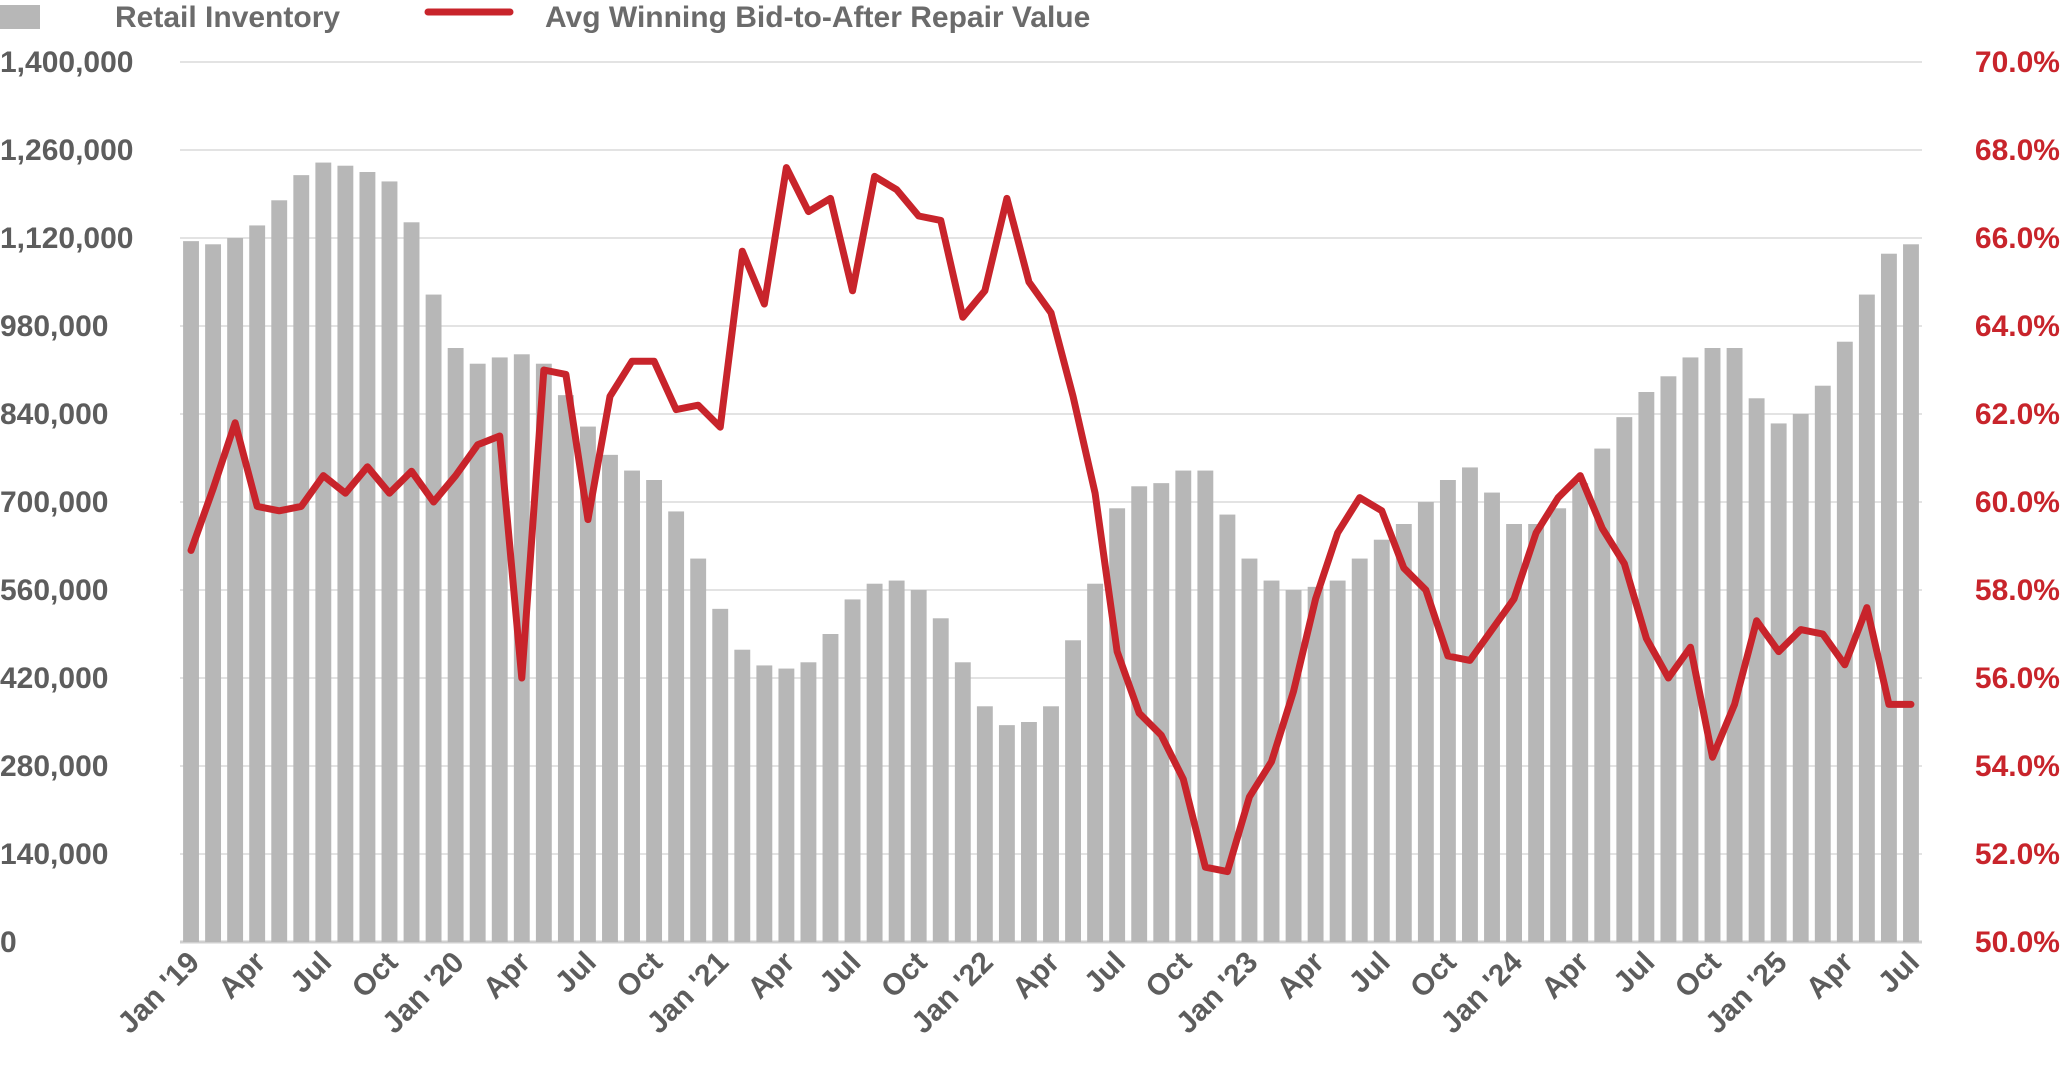  I want to click on right-axis-tick-label: 58.0%, so click(2017, 590).